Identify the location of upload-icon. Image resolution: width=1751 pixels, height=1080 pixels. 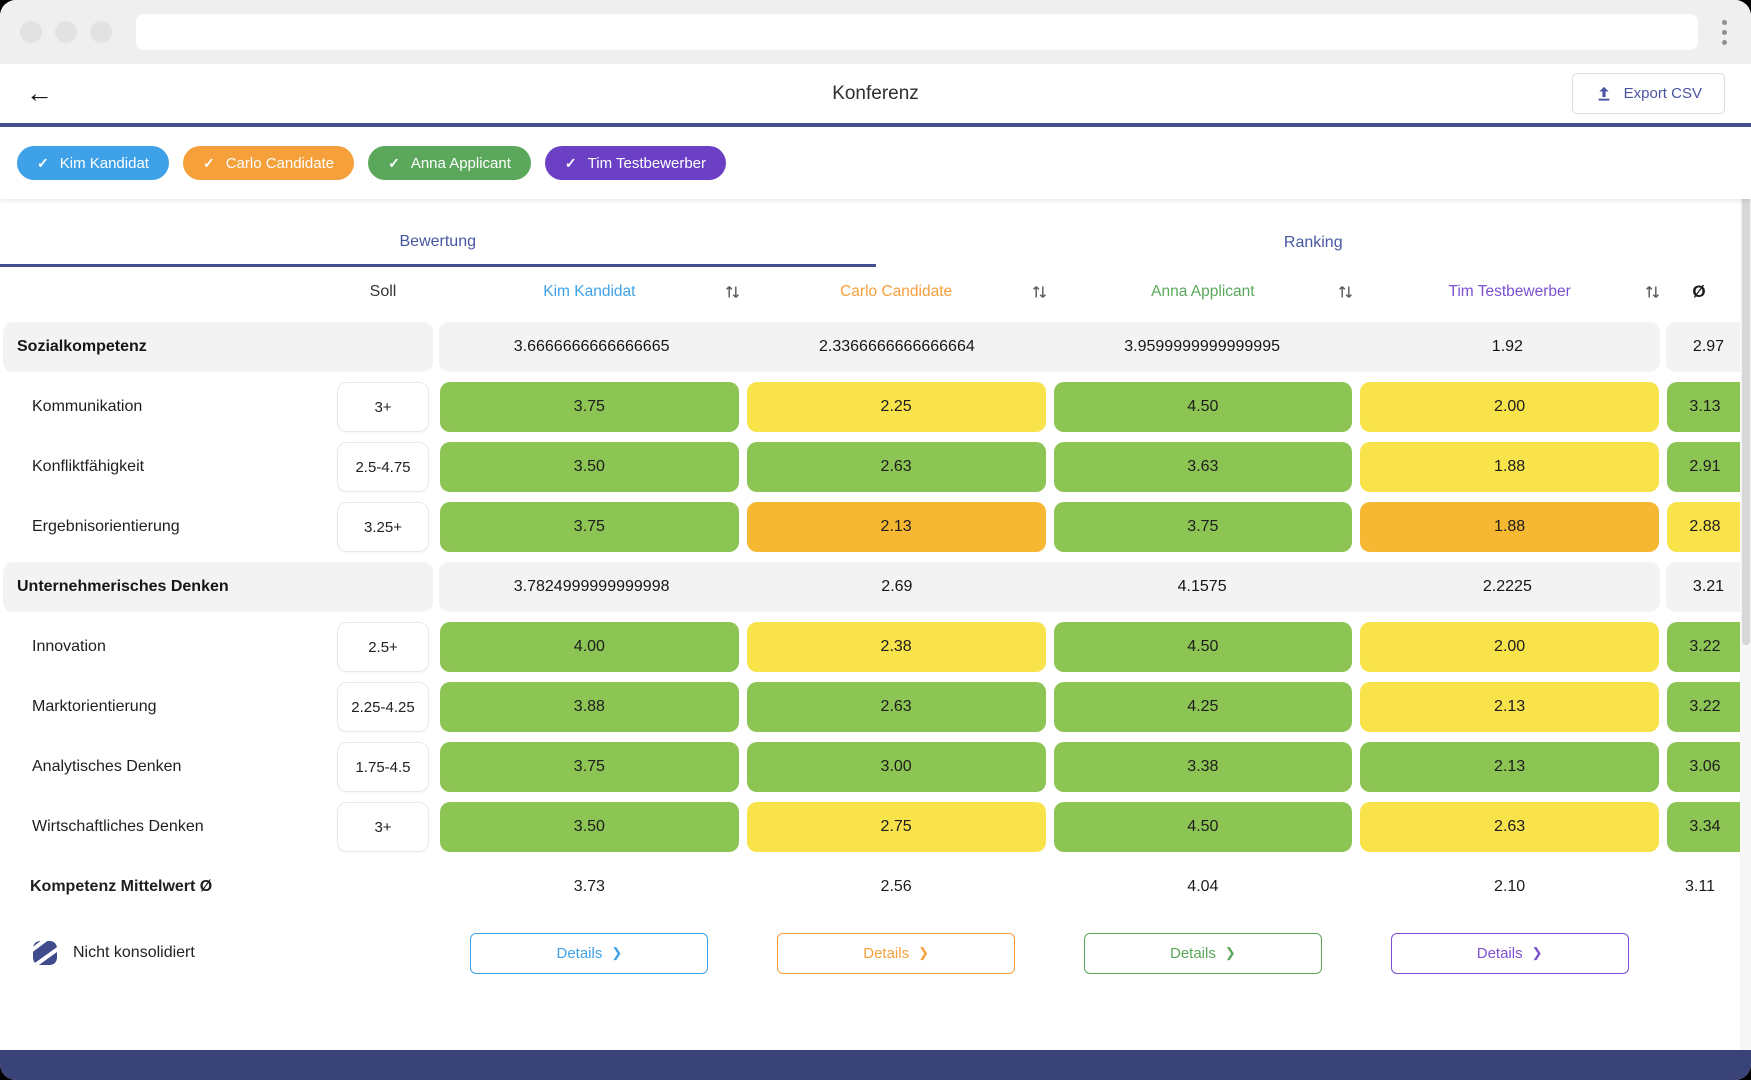
(1603, 93).